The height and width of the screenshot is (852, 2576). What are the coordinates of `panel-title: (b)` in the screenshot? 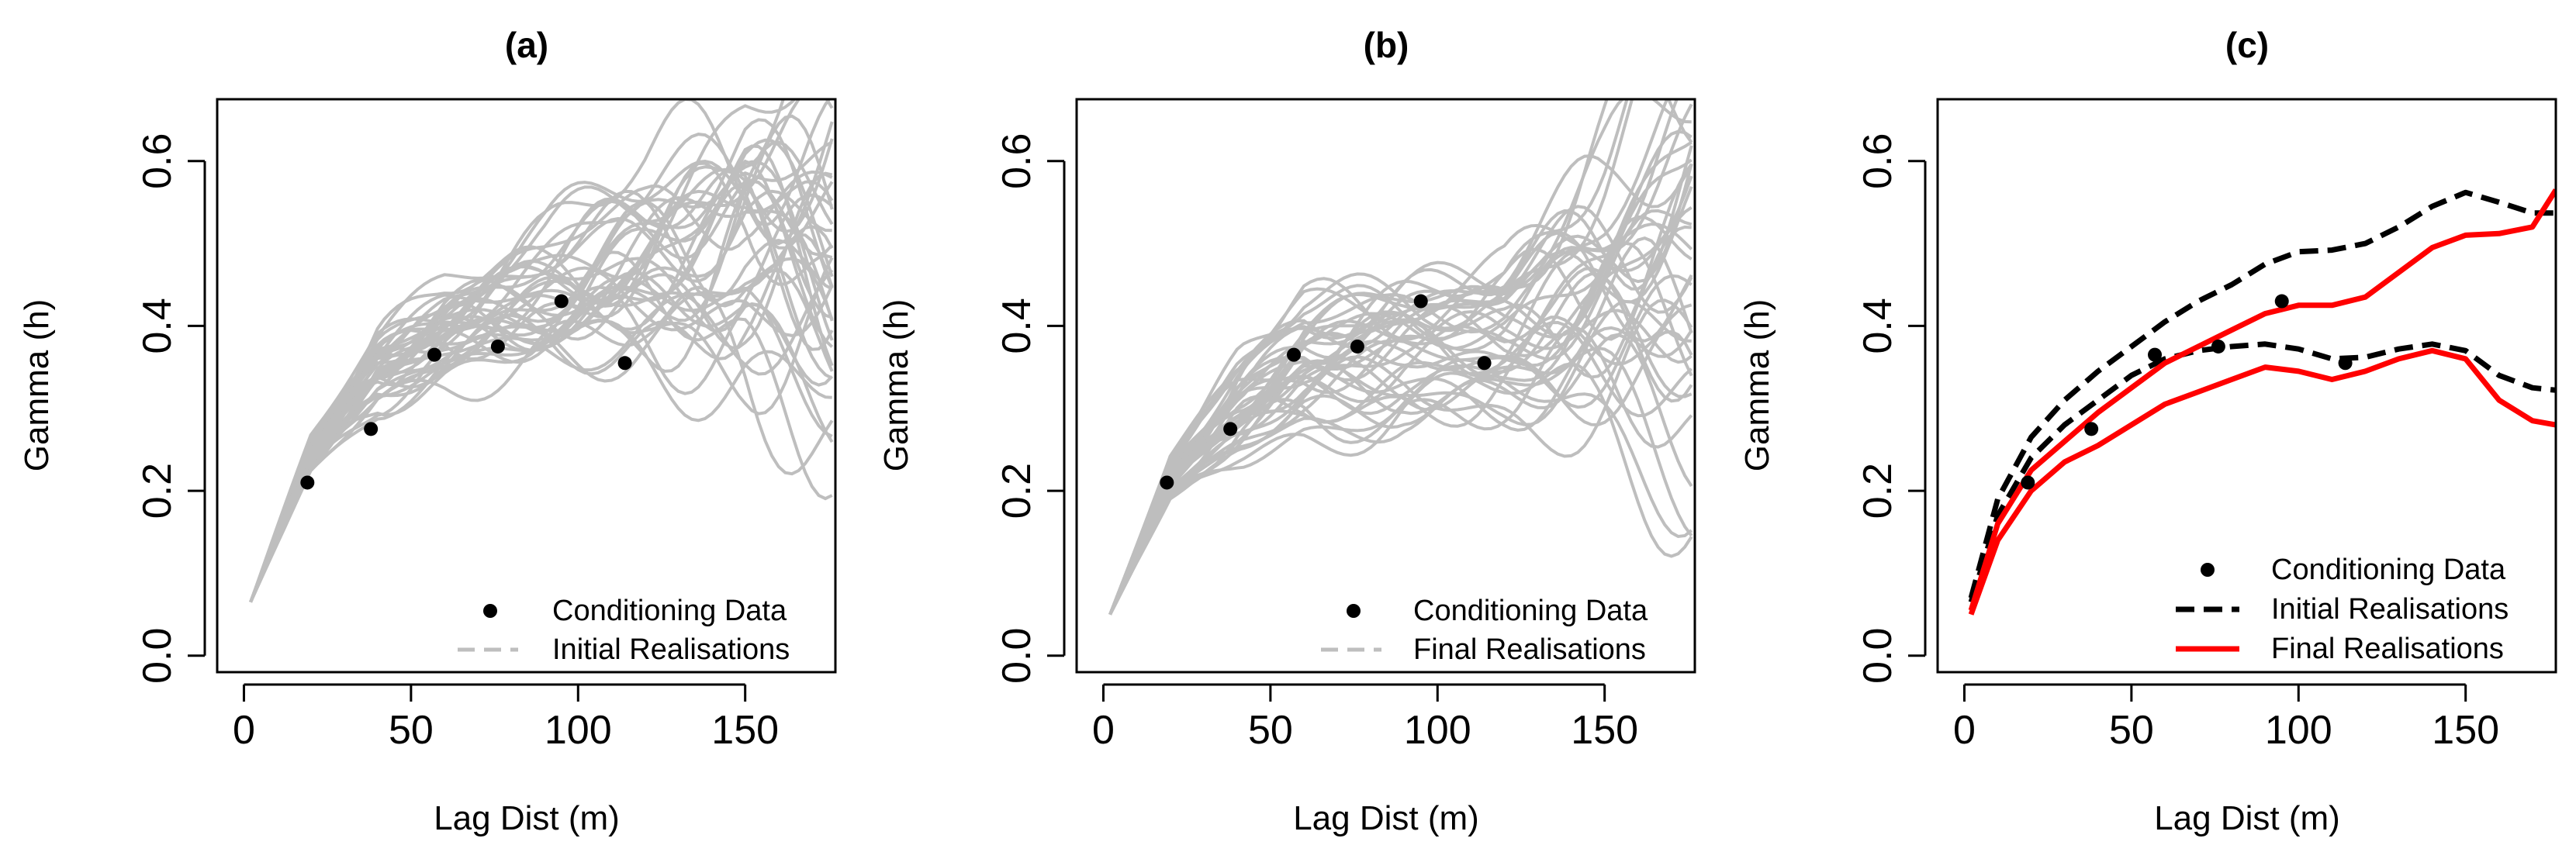 It's located at (1386, 45).